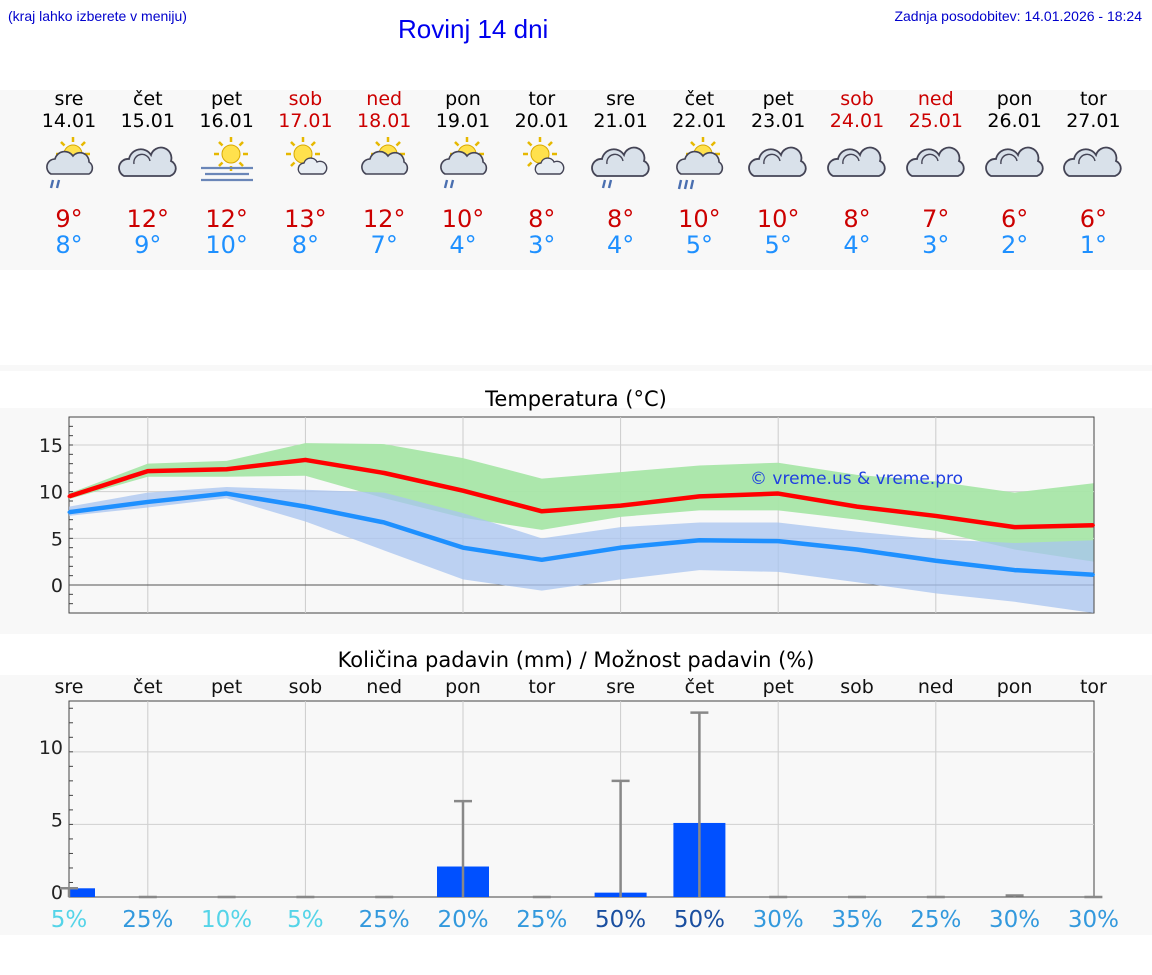 The width and height of the screenshot is (1152, 975). I want to click on day-name: pet, so click(778, 99).